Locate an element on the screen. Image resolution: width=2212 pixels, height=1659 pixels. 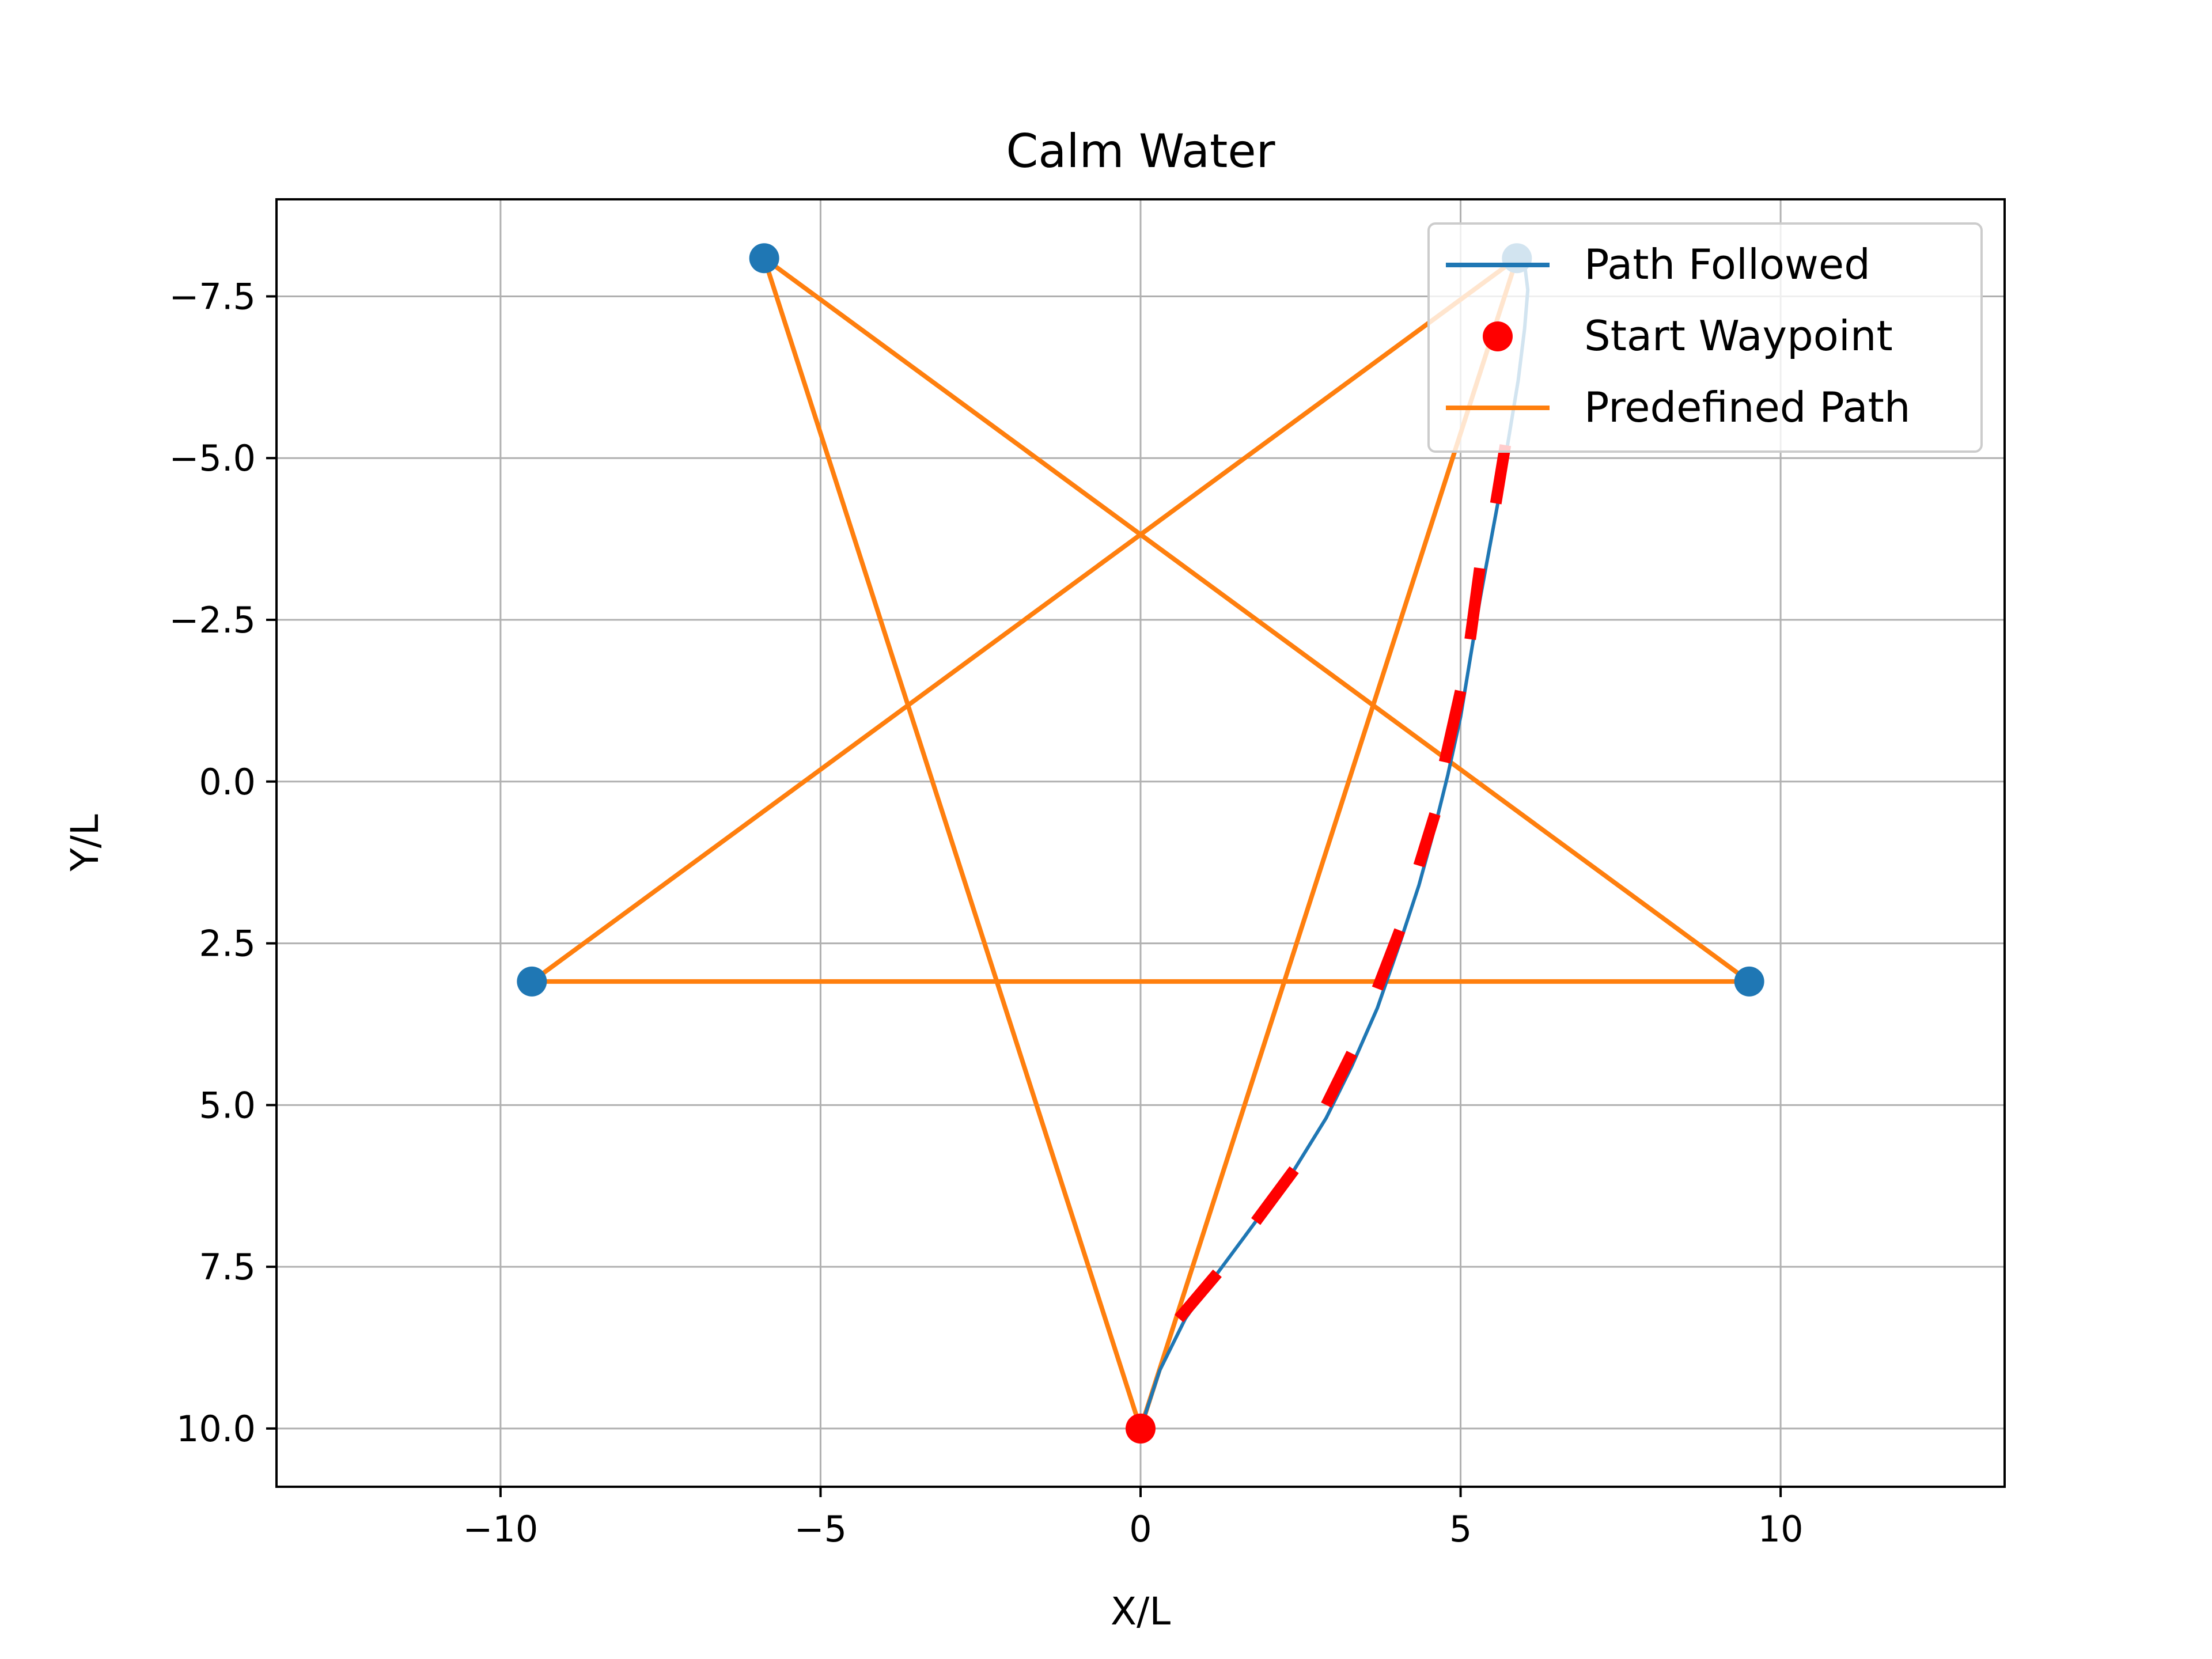
x-axis-label: X/L is located at coordinates (1141, 1611).